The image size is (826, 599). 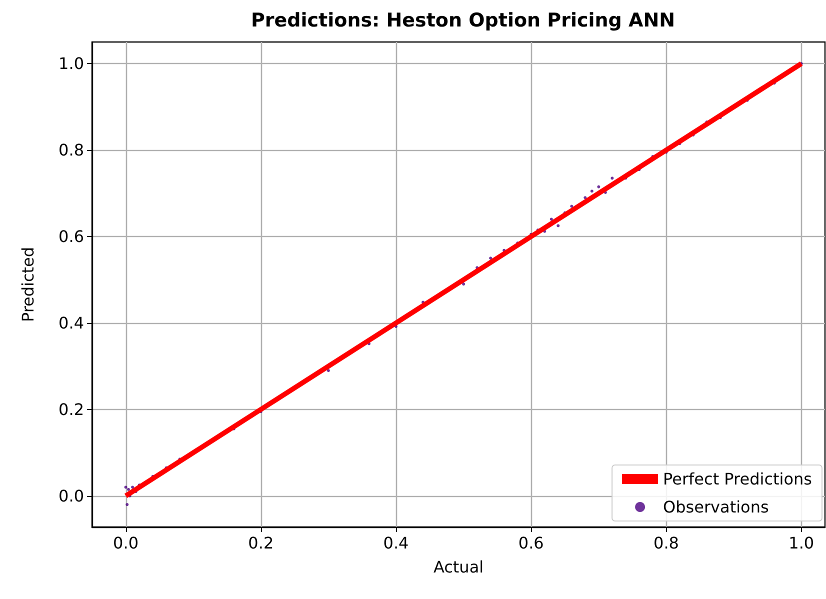 I want to click on x-tick-label: 1.0, so click(x=801, y=543).